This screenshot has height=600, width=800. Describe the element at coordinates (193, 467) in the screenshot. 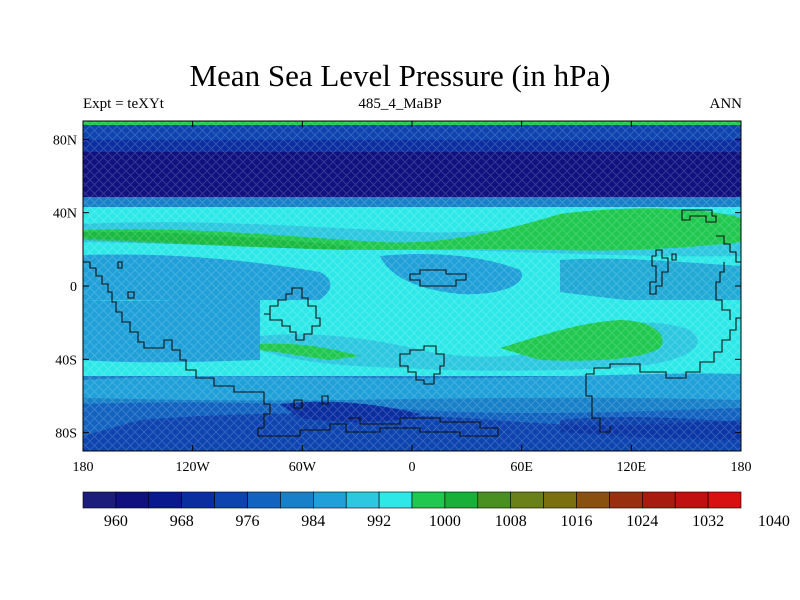

I see `x-tick-label: 120W` at that location.